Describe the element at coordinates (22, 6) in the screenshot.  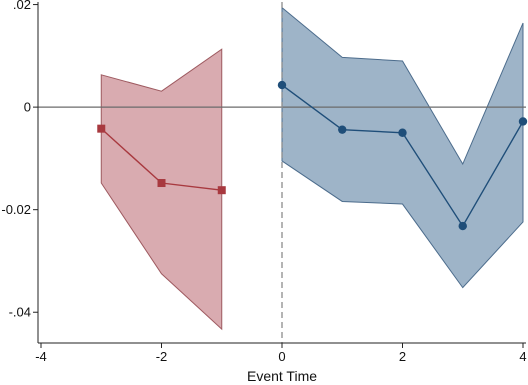
I see `y-tick-label: .02` at that location.